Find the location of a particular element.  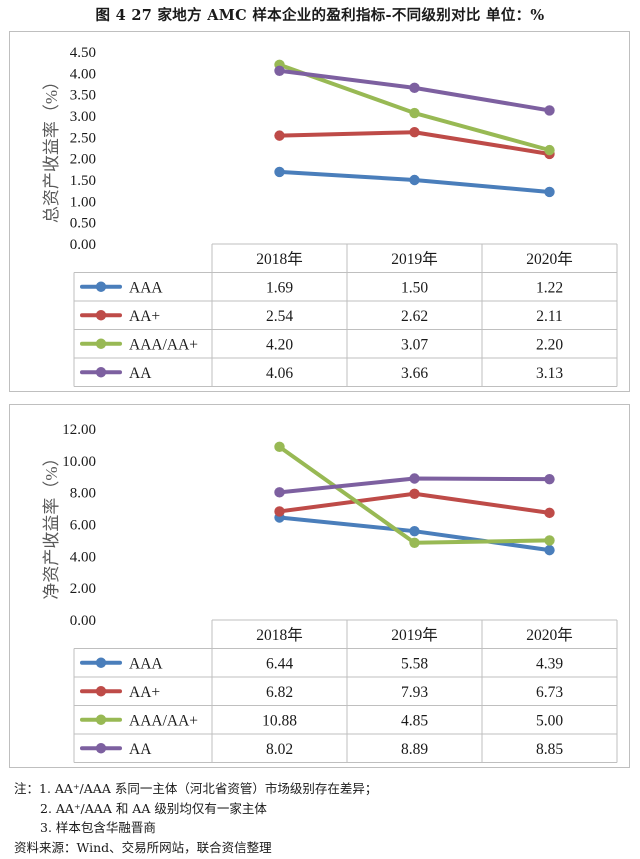

roa-category-label: 2020年 is located at coordinates (549, 259).